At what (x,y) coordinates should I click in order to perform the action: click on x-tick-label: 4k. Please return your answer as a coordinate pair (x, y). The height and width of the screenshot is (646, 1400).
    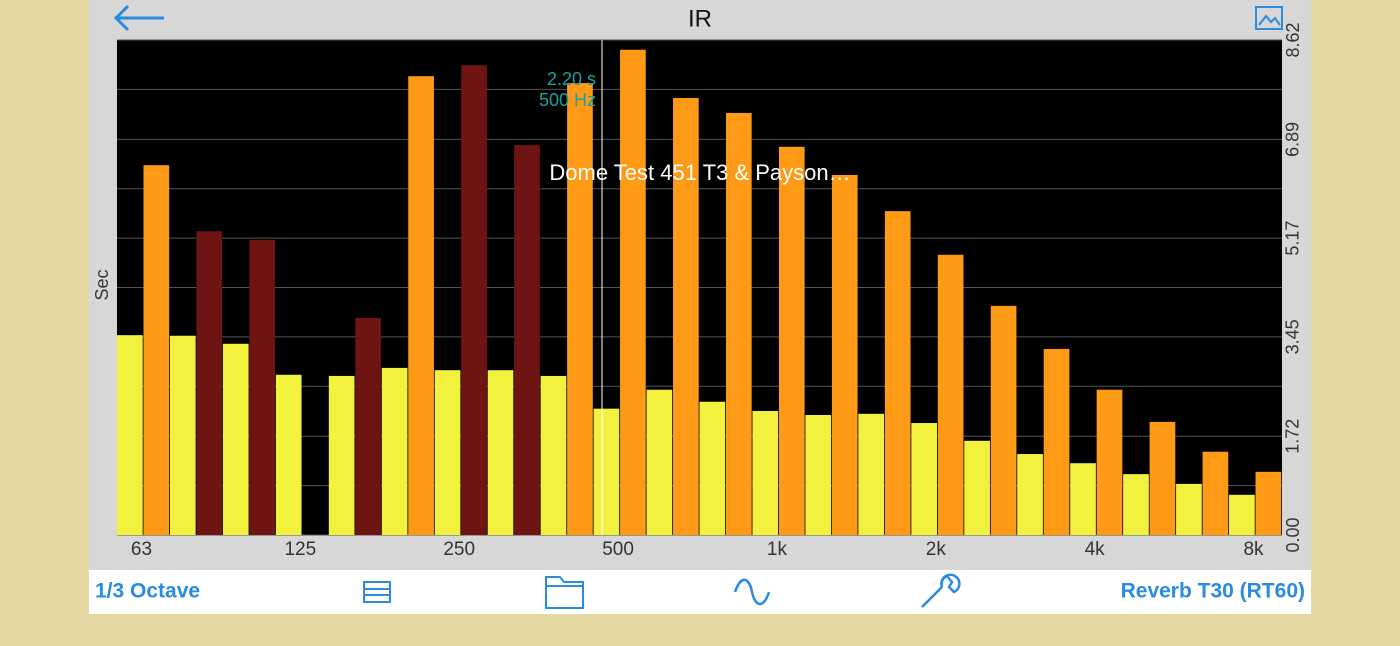
    Looking at the image, I should click on (1095, 549).